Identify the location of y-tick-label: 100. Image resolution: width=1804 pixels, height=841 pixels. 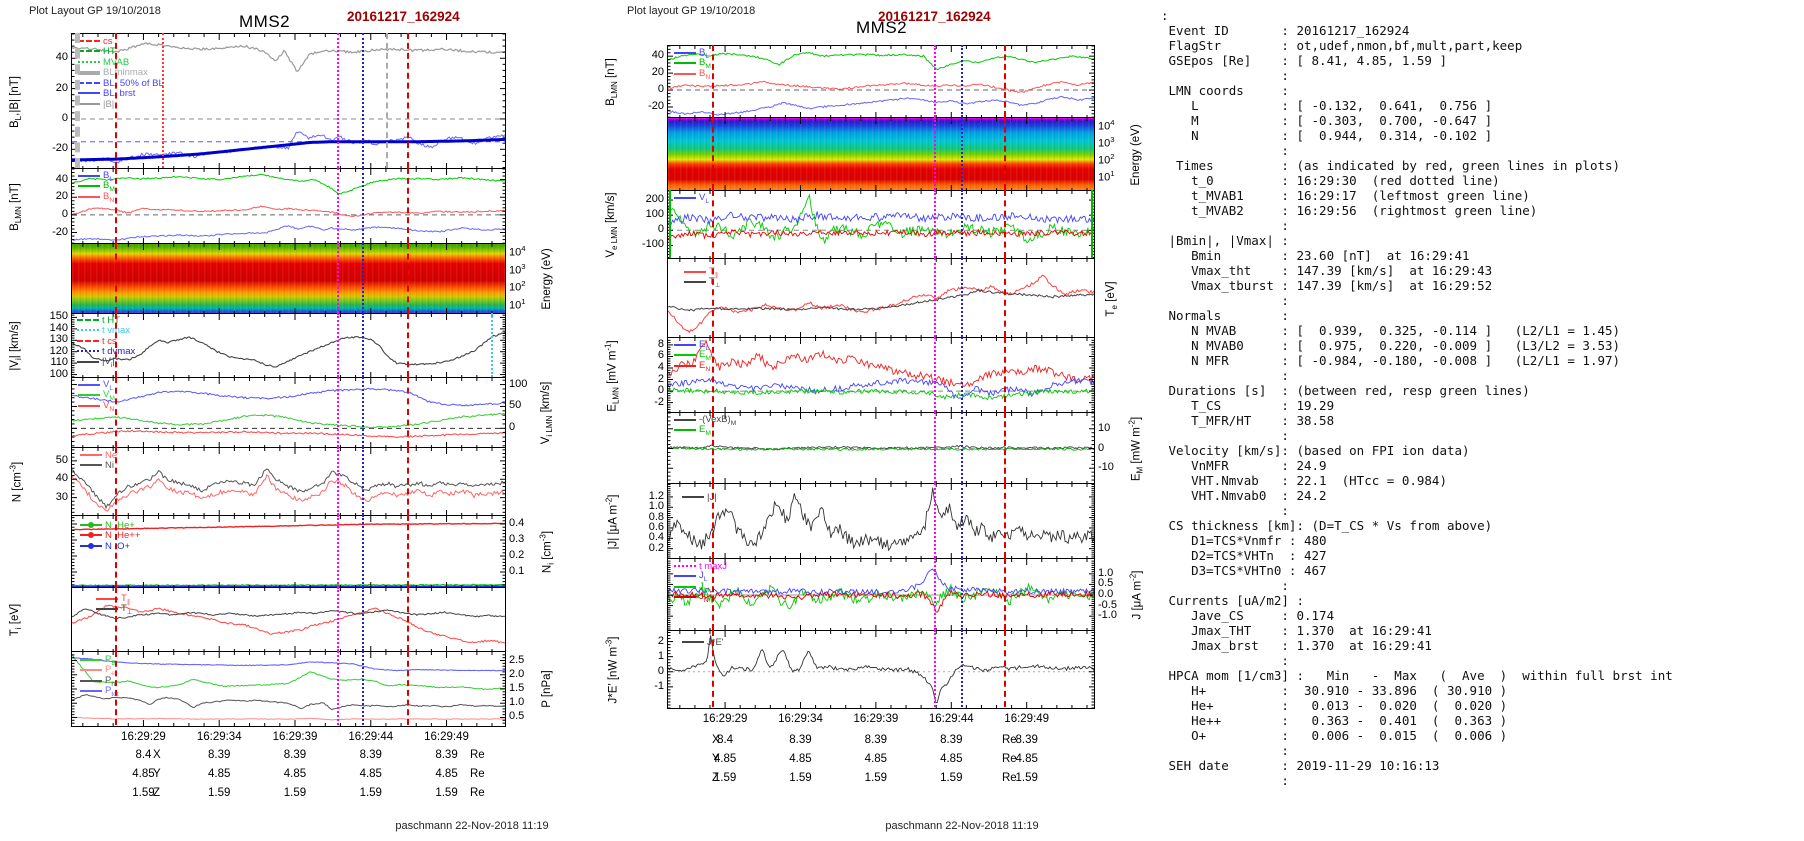
(654, 214).